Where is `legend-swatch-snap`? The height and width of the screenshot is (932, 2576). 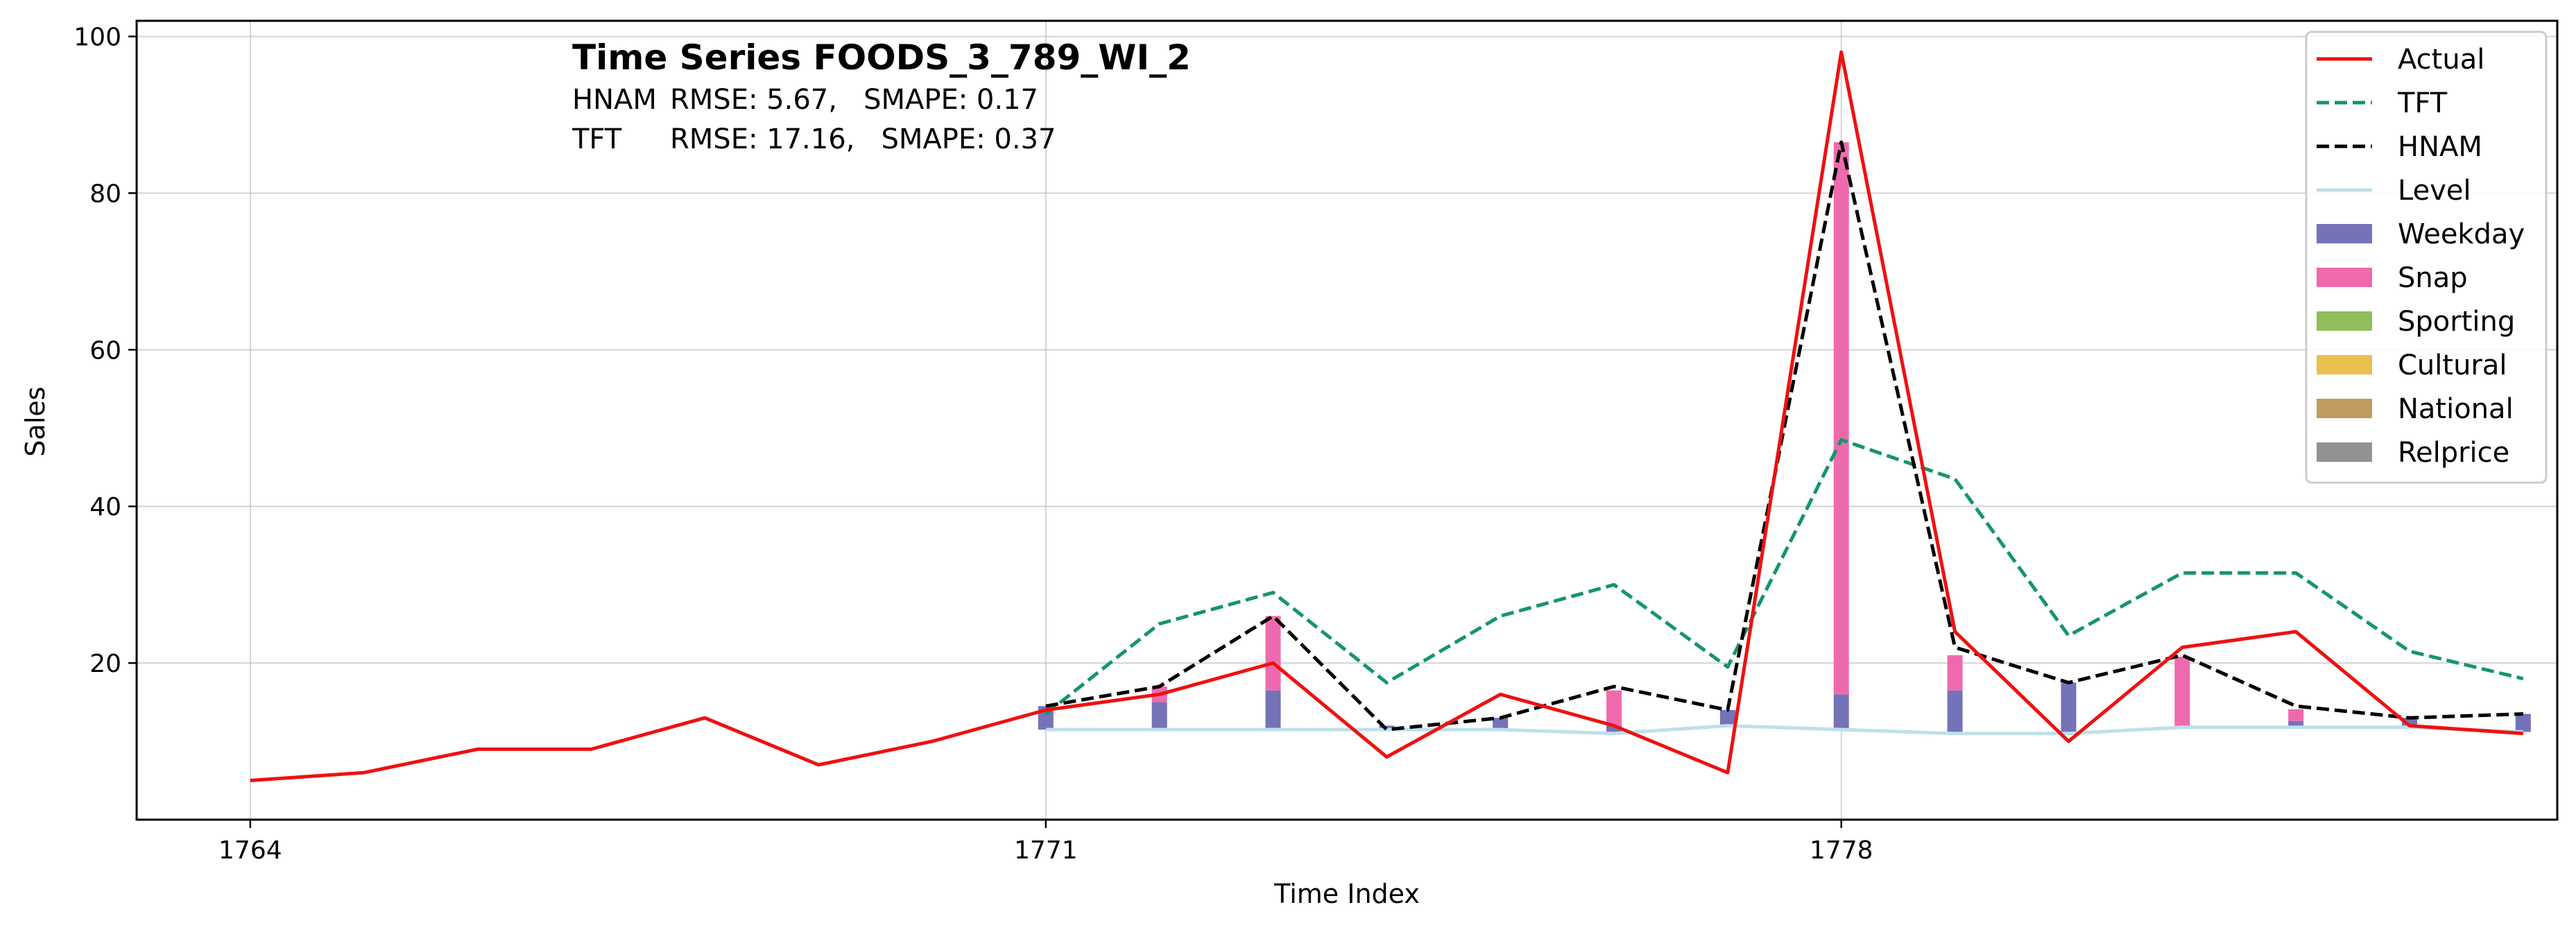
legend-swatch-snap is located at coordinates (2344, 277).